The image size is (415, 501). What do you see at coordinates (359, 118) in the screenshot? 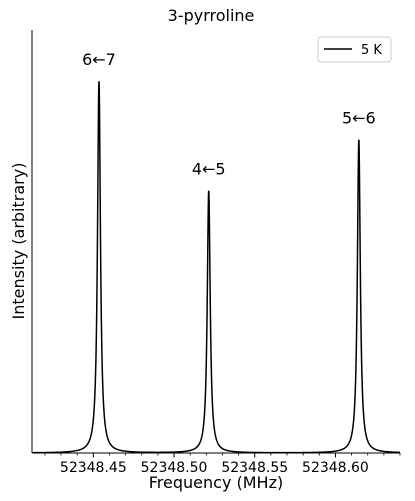
I see `peak-label: 5←6` at bounding box center [359, 118].